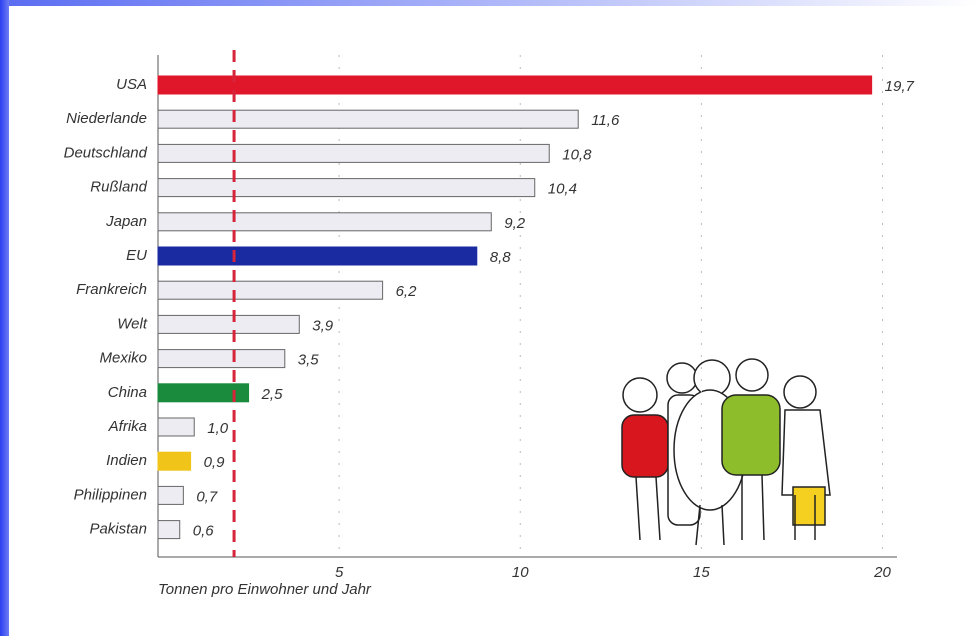 The height and width of the screenshot is (641, 978). Describe the element at coordinates (106, 152) in the screenshot. I see `y-tick-label: Deutschland` at that location.